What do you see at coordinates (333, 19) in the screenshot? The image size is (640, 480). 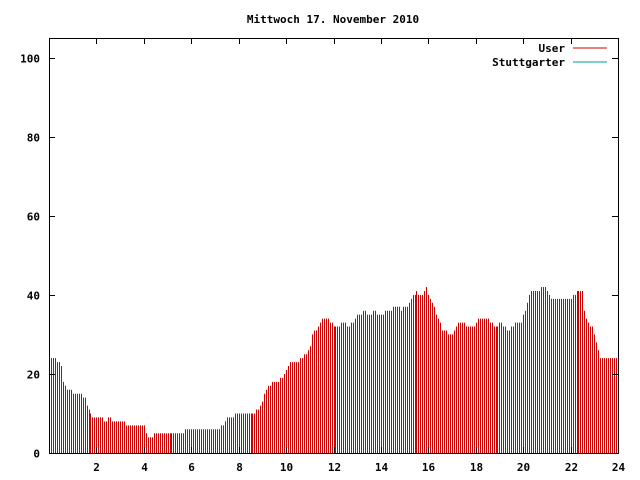 I see `chart-title: Mittwoch 17. November 2010` at bounding box center [333, 19].